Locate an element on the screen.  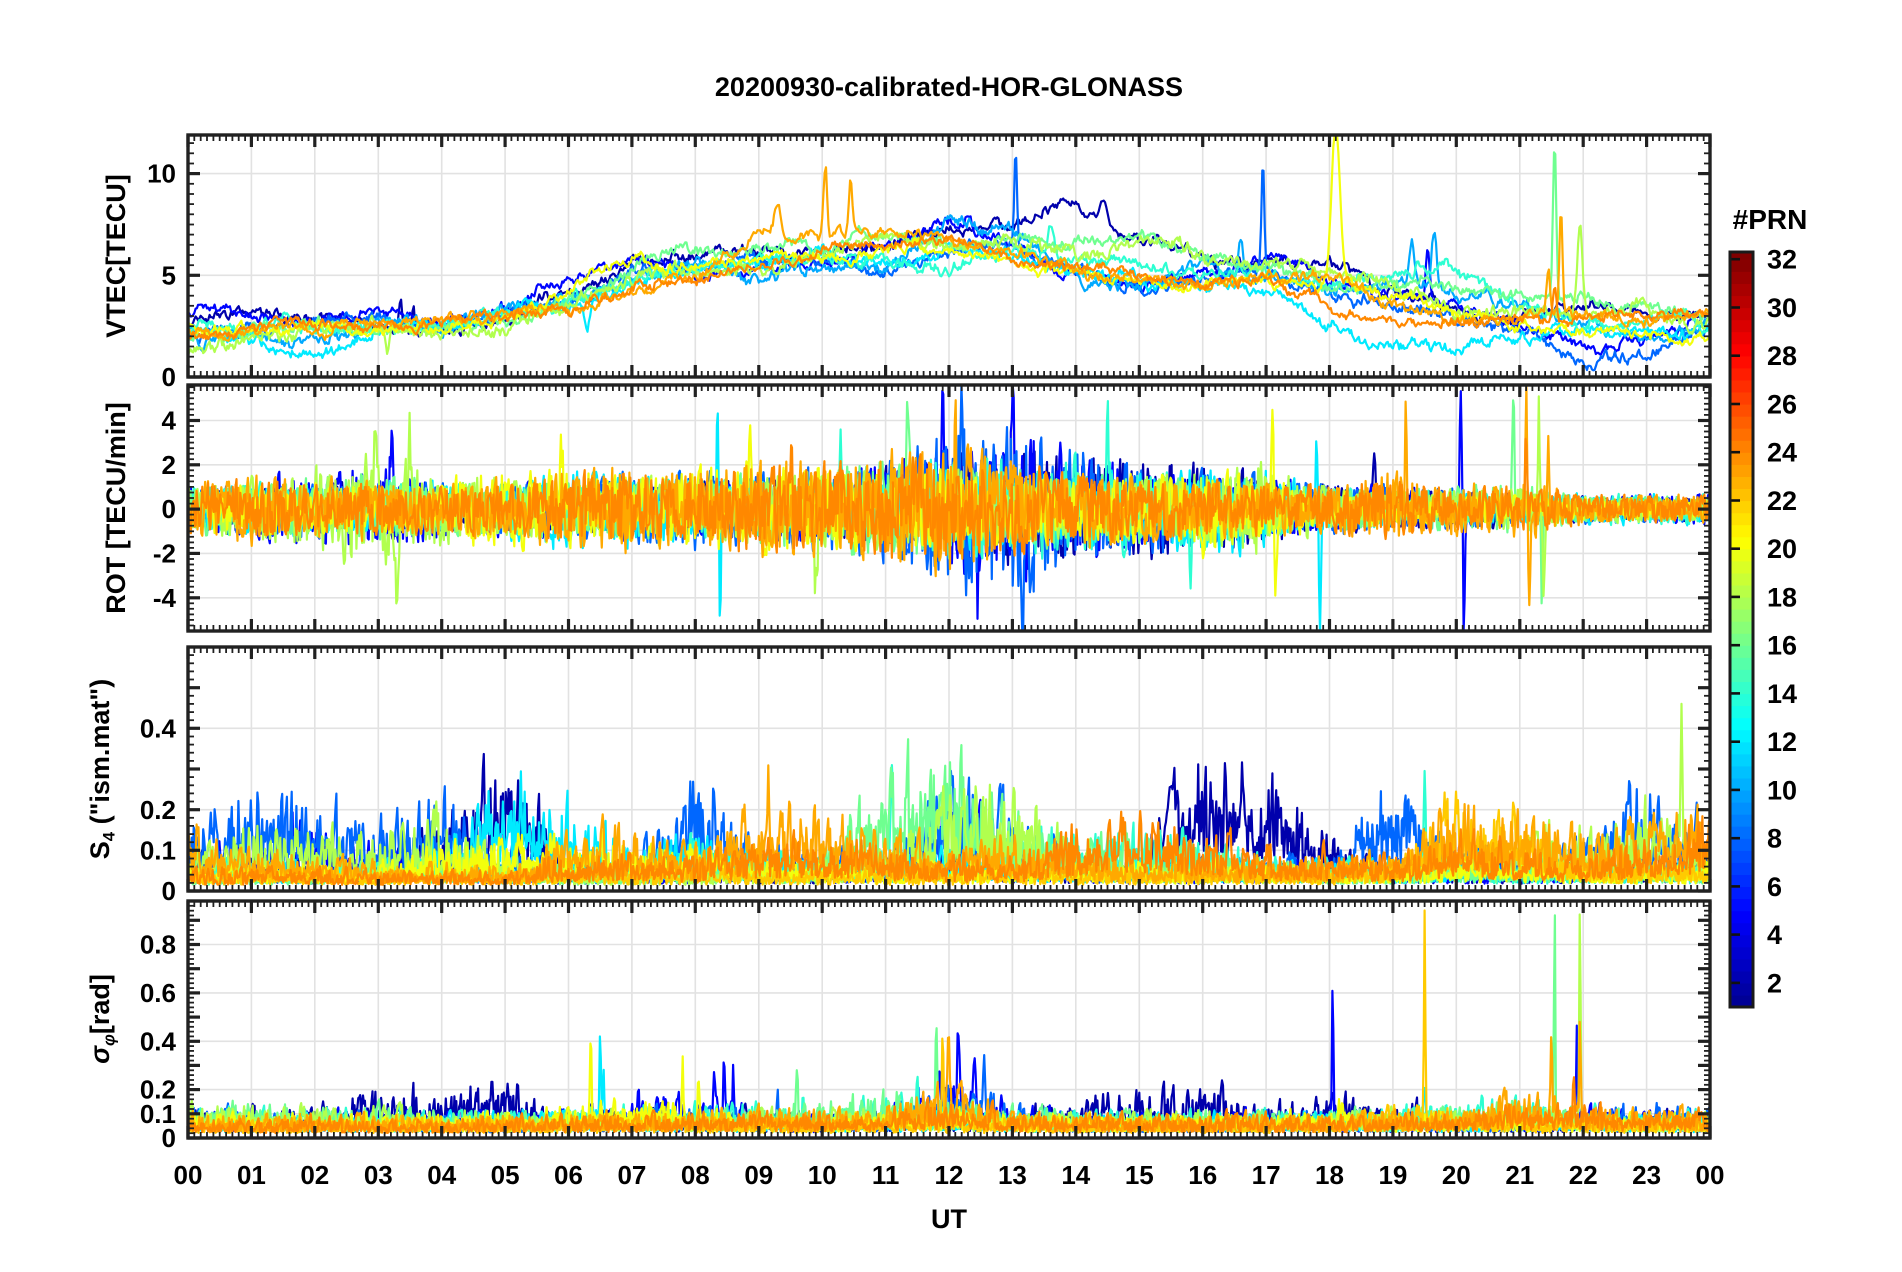
y-tick-label: 0.1 is located at coordinates (158, 850).